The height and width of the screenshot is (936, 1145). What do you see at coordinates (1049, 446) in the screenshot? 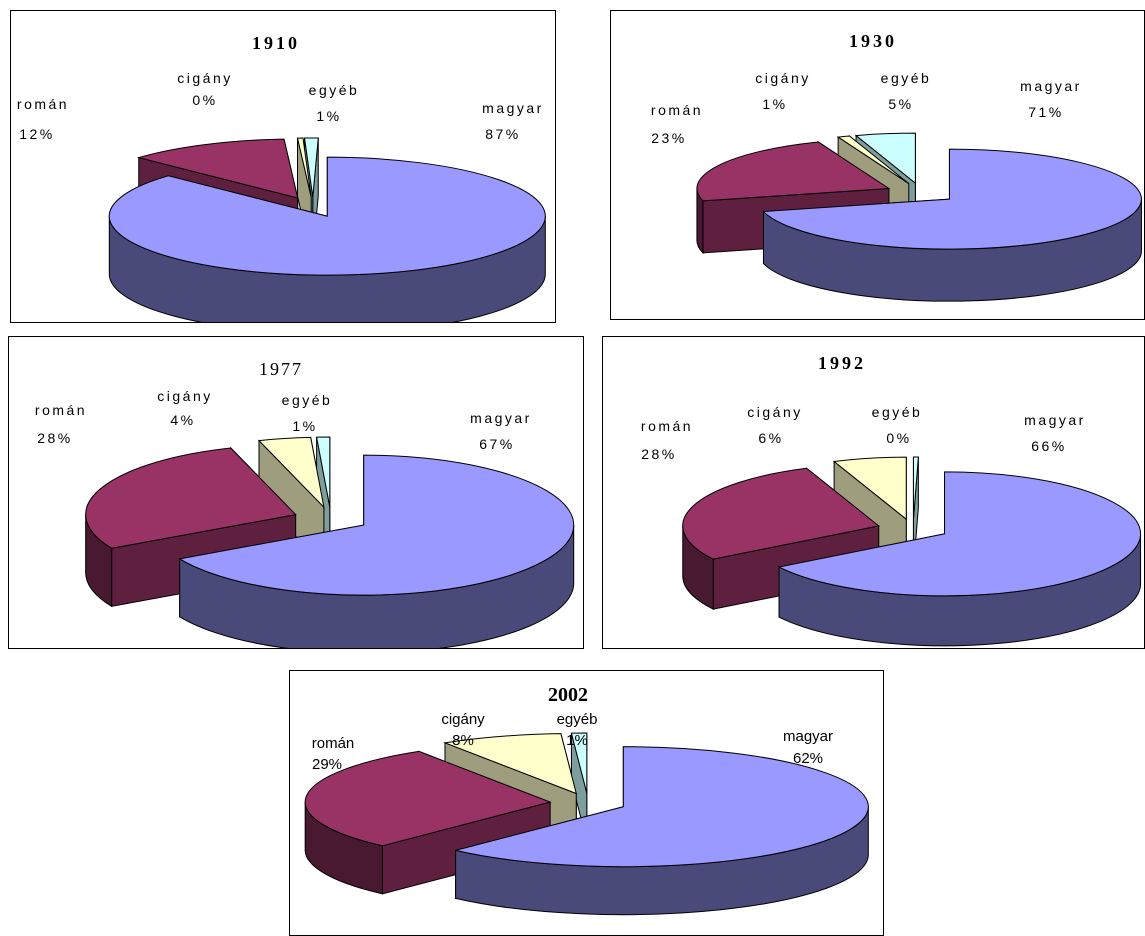
I see `label-magyar-value: 66%` at bounding box center [1049, 446].